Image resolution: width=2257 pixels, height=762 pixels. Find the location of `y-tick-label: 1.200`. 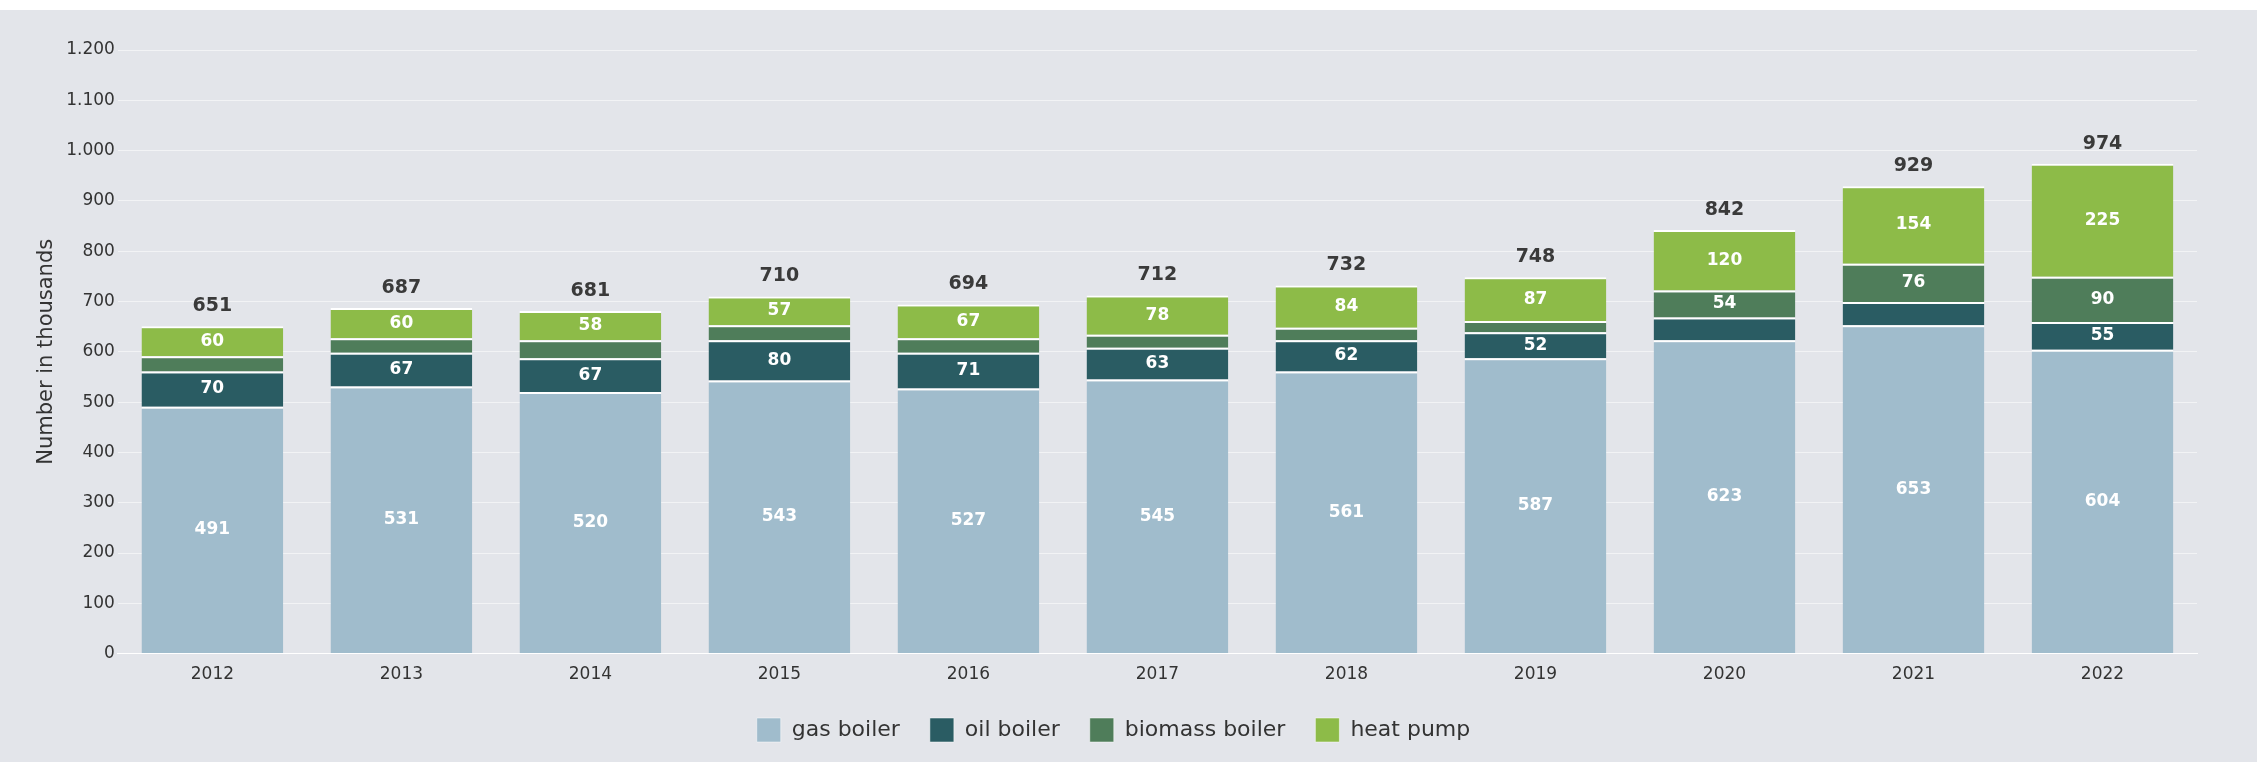

y-tick-label: 1.200 is located at coordinates (90, 48).